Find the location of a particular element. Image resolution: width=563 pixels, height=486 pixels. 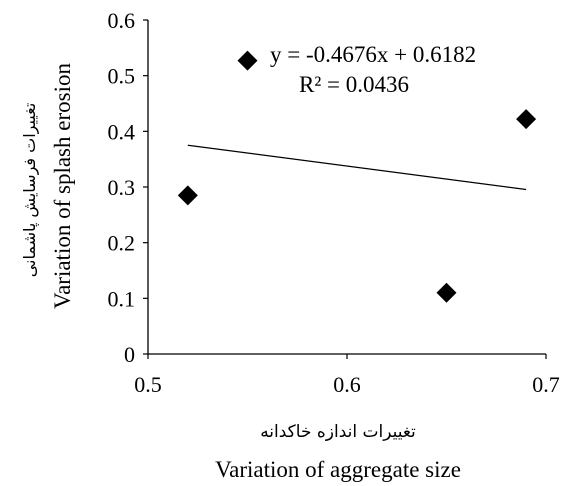

y-tick-label: 0.5 is located at coordinates (122, 76).